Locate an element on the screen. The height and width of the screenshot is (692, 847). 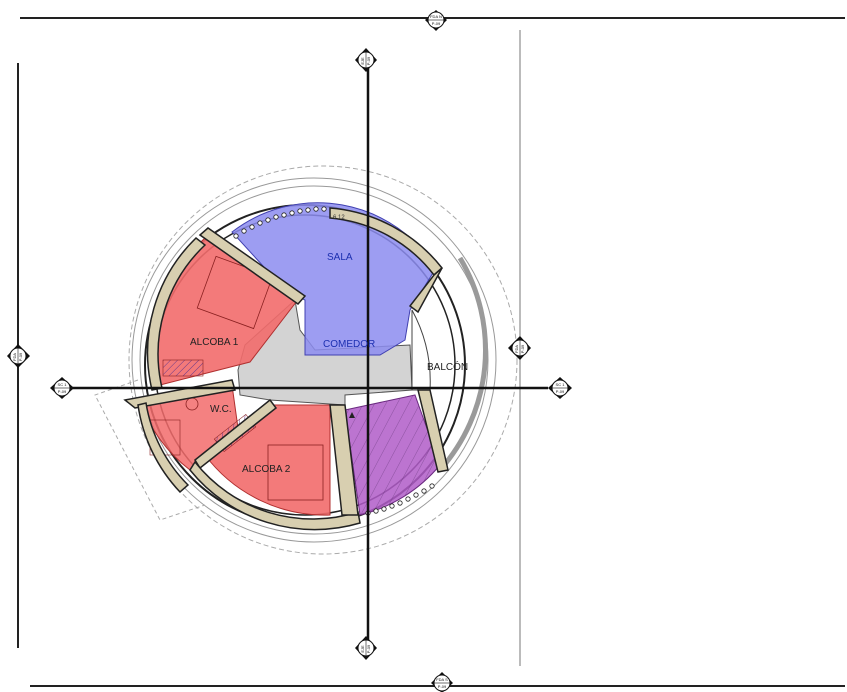
marker-bottom-center-sheet: P-09 is located at coordinates (442, 686).